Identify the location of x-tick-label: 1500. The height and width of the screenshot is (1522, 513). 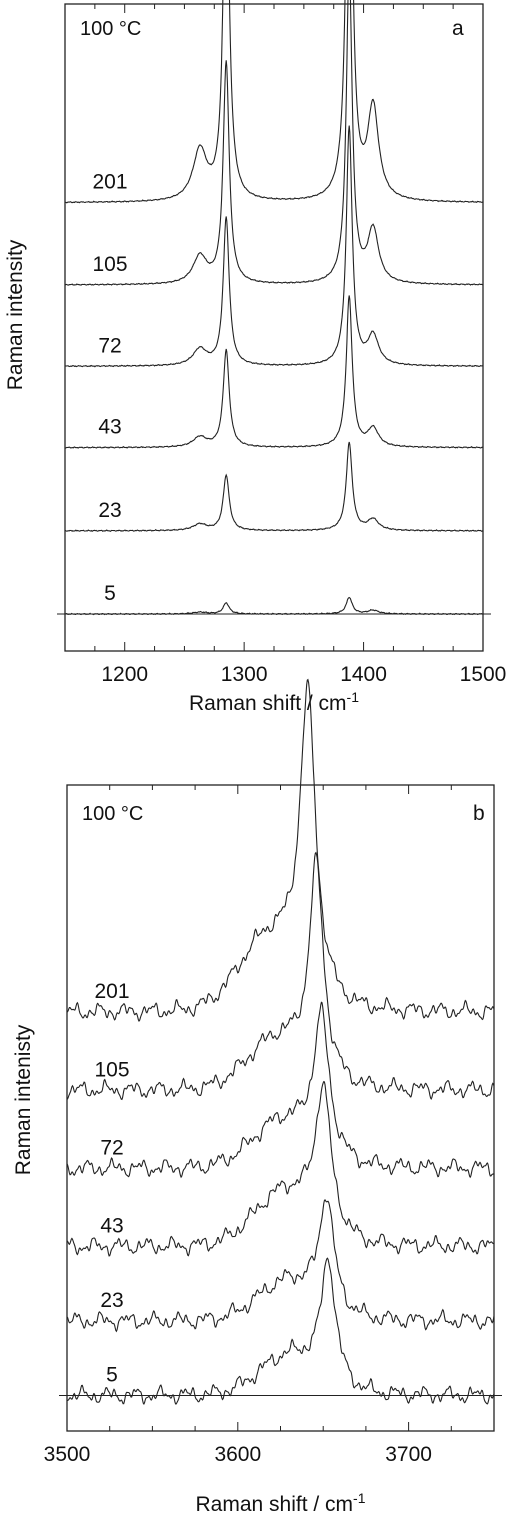
(483, 674).